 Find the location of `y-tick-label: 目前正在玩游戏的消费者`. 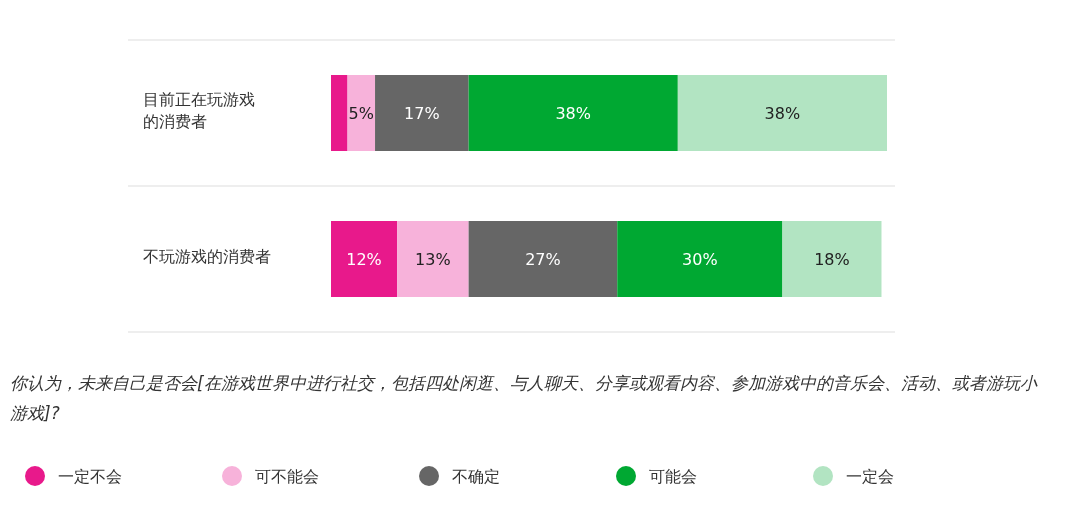

y-tick-label: 目前正在玩游戏的消费者 is located at coordinates (199, 111).